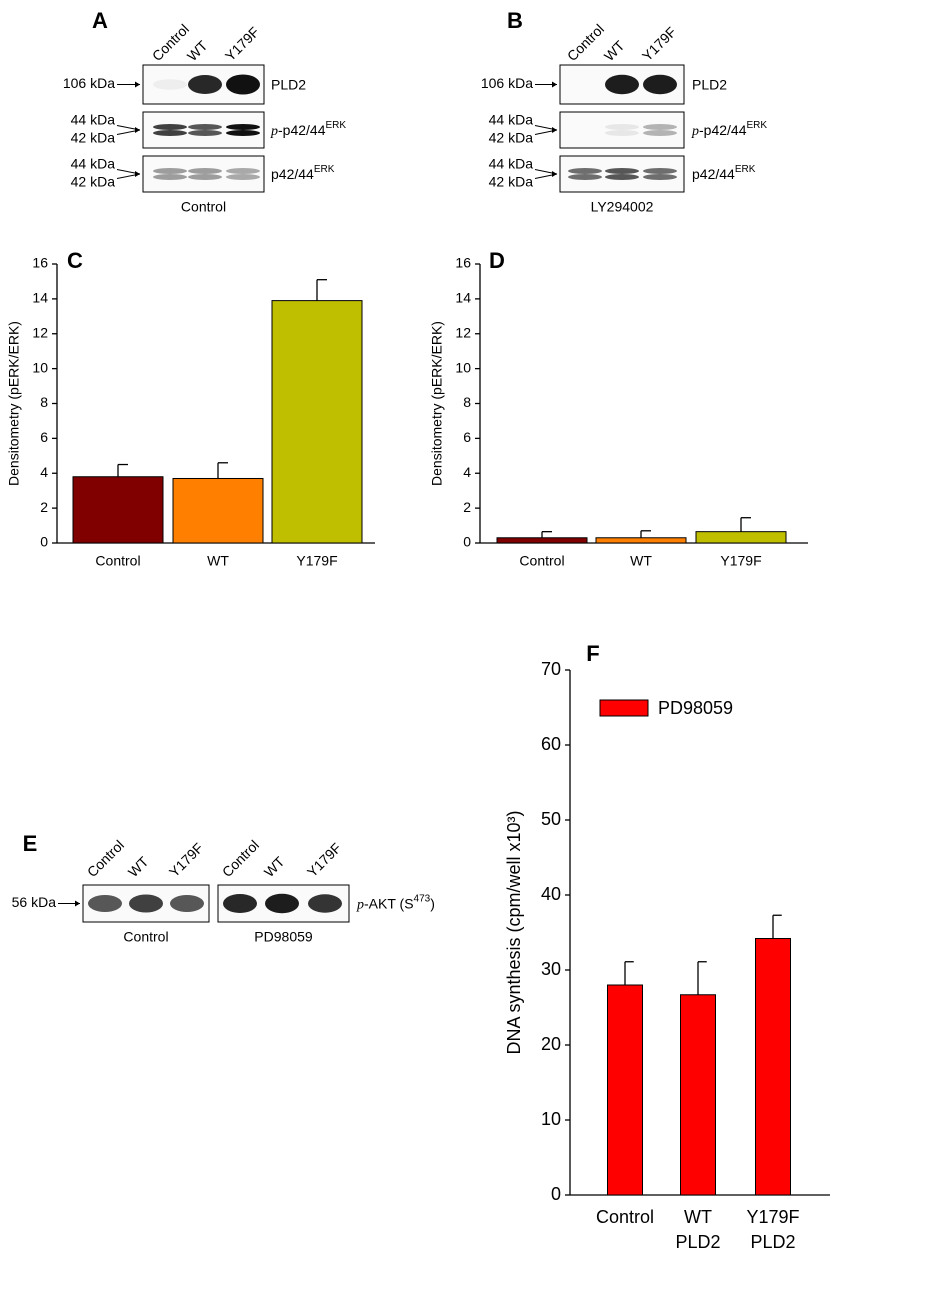  What do you see at coordinates (44, 507) in the screenshot?
I see `y-tick-label: 2` at bounding box center [44, 507].